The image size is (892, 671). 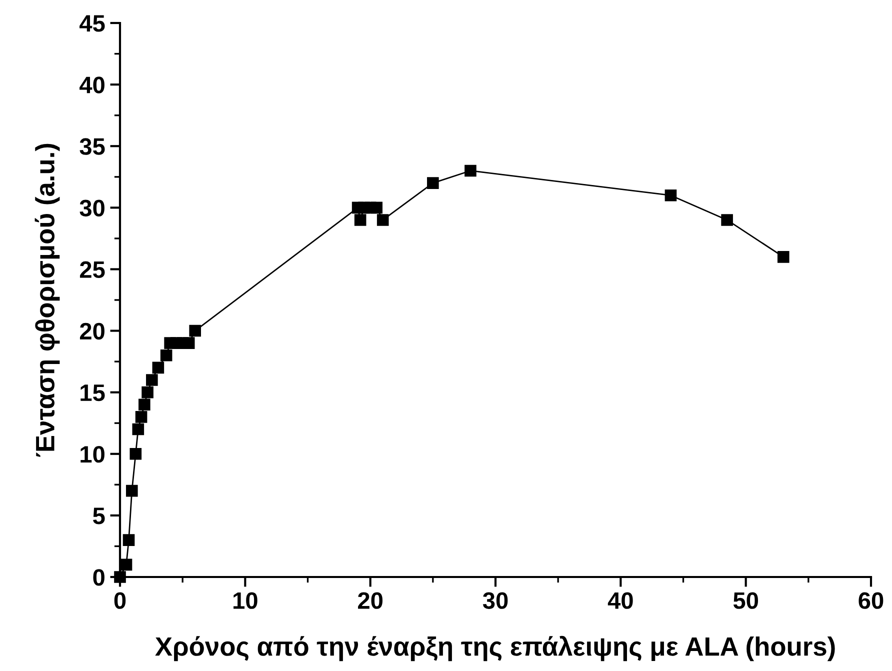 I want to click on y-tick-label: 5, so click(x=99, y=516).